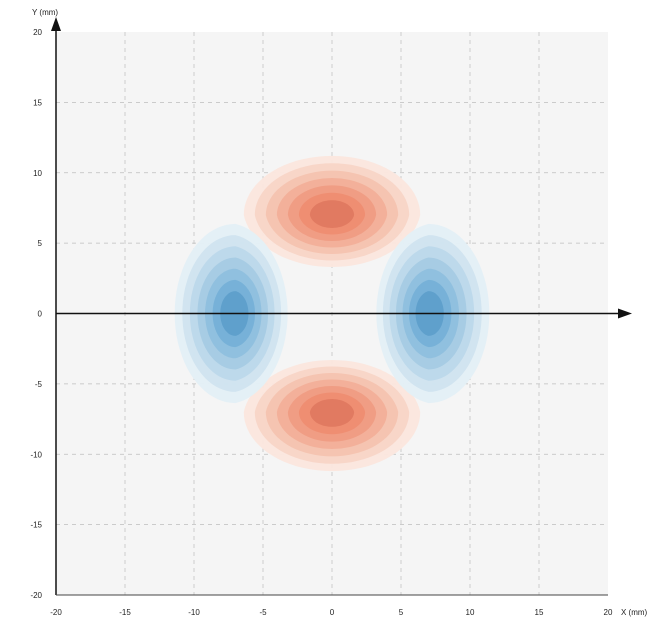 Image resolution: width=670 pixels, height=631 pixels. Describe the element at coordinates (40, 243) in the screenshot. I see `y-tick-label-3: 5` at that location.